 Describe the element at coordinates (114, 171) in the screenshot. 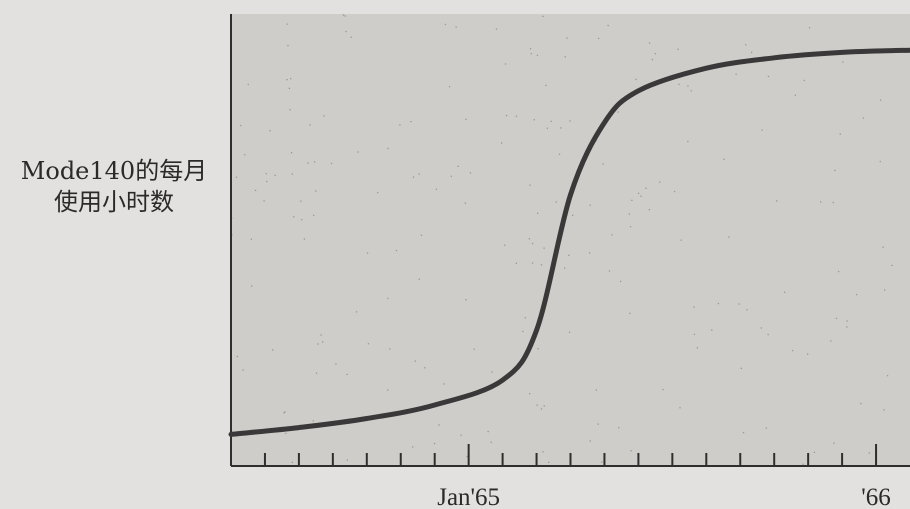

I see `y-axis-label-line-1: Mode140的每月` at that location.